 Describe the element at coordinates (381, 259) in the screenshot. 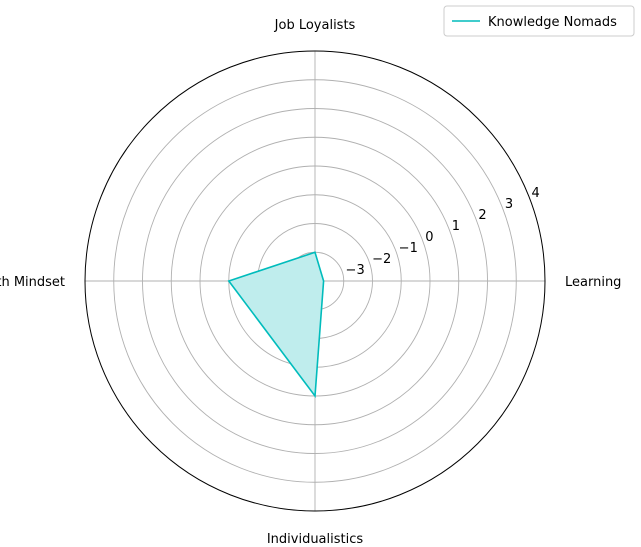

I see `r-tick-label: −2` at that location.